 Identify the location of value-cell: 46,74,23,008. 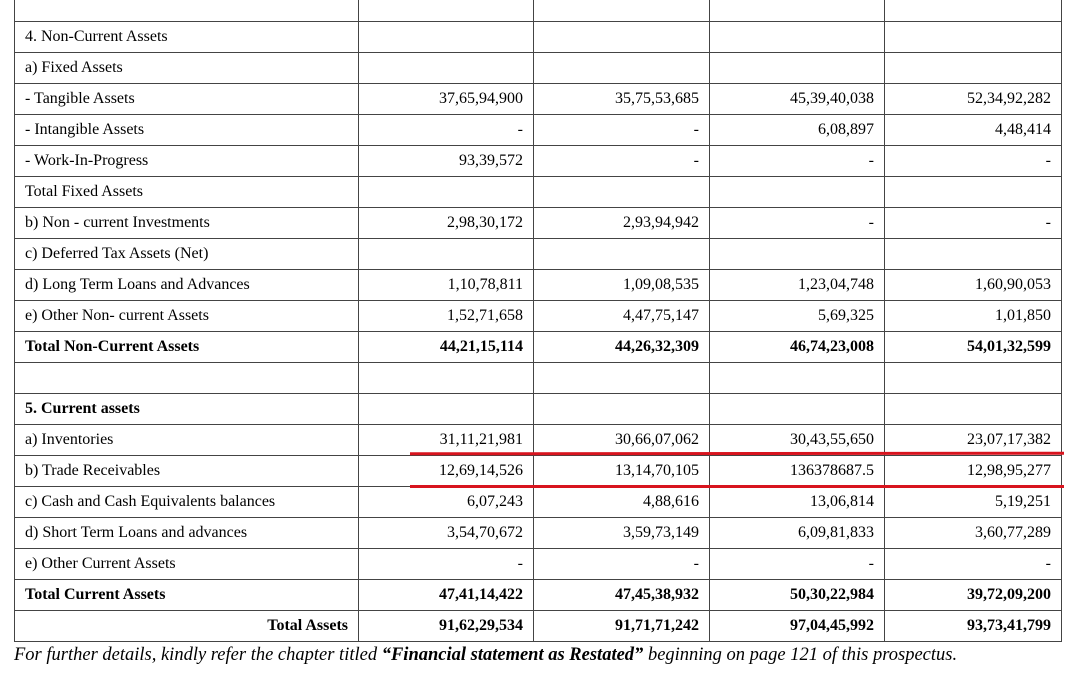
(797, 347).